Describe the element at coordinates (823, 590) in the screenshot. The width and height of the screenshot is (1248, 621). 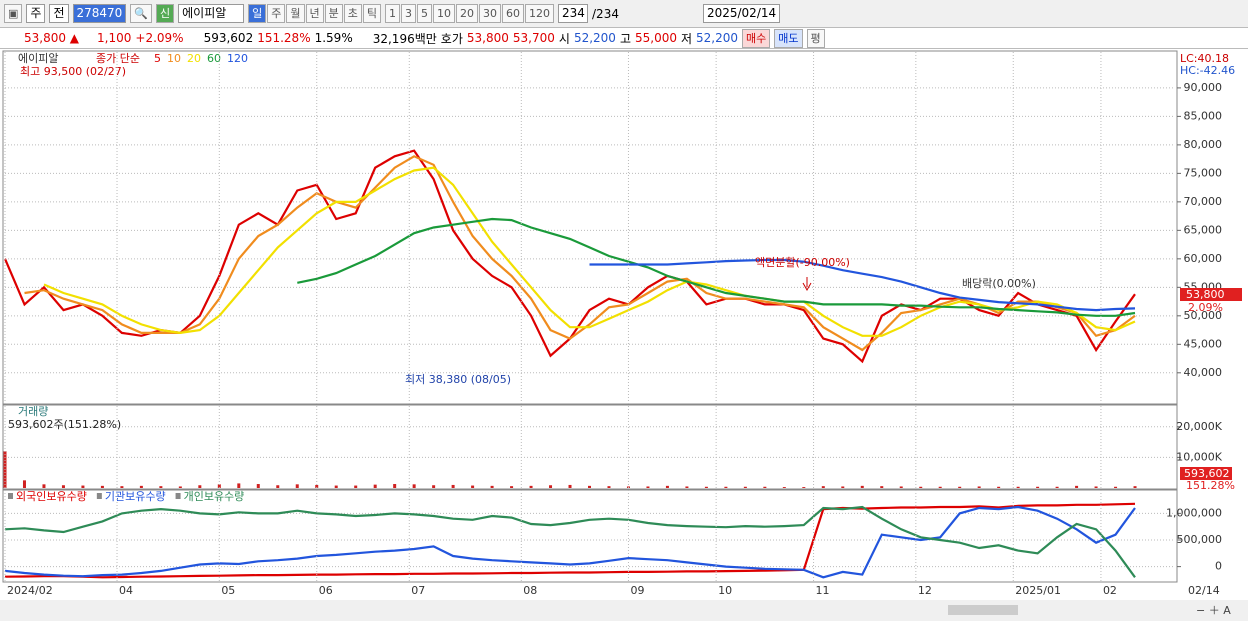
I see `x-tick-label: 11` at that location.